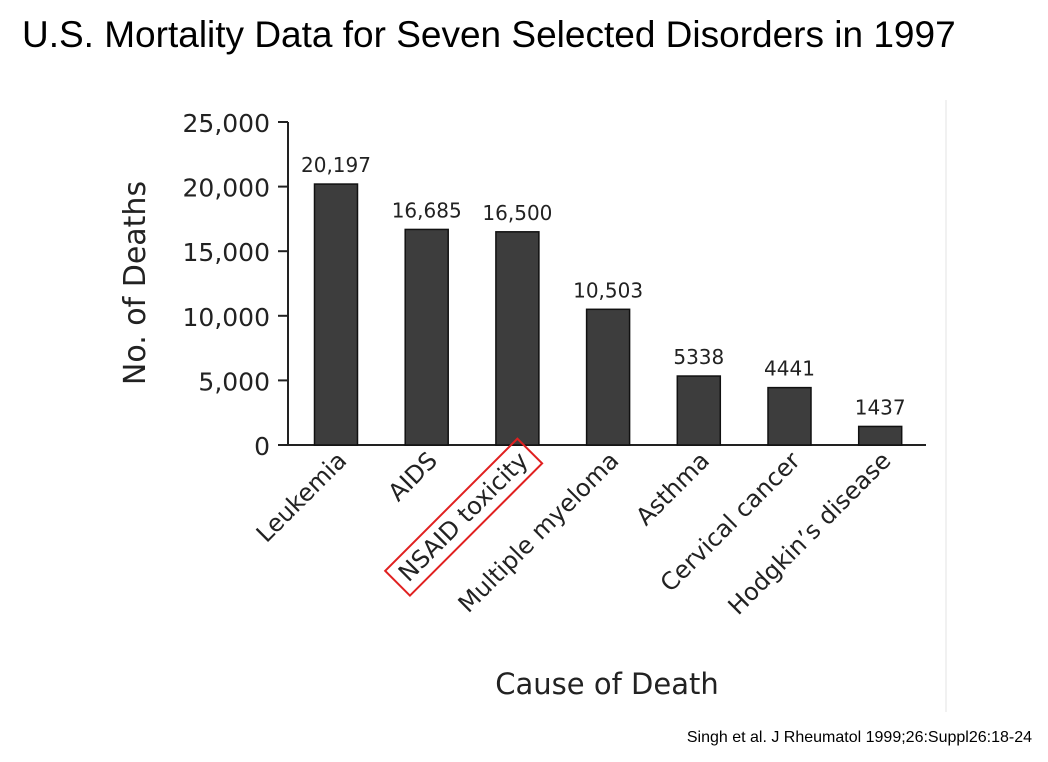 The height and width of the screenshot is (762, 1048). I want to click on x-tick-label: Asthma, so click(672, 488).